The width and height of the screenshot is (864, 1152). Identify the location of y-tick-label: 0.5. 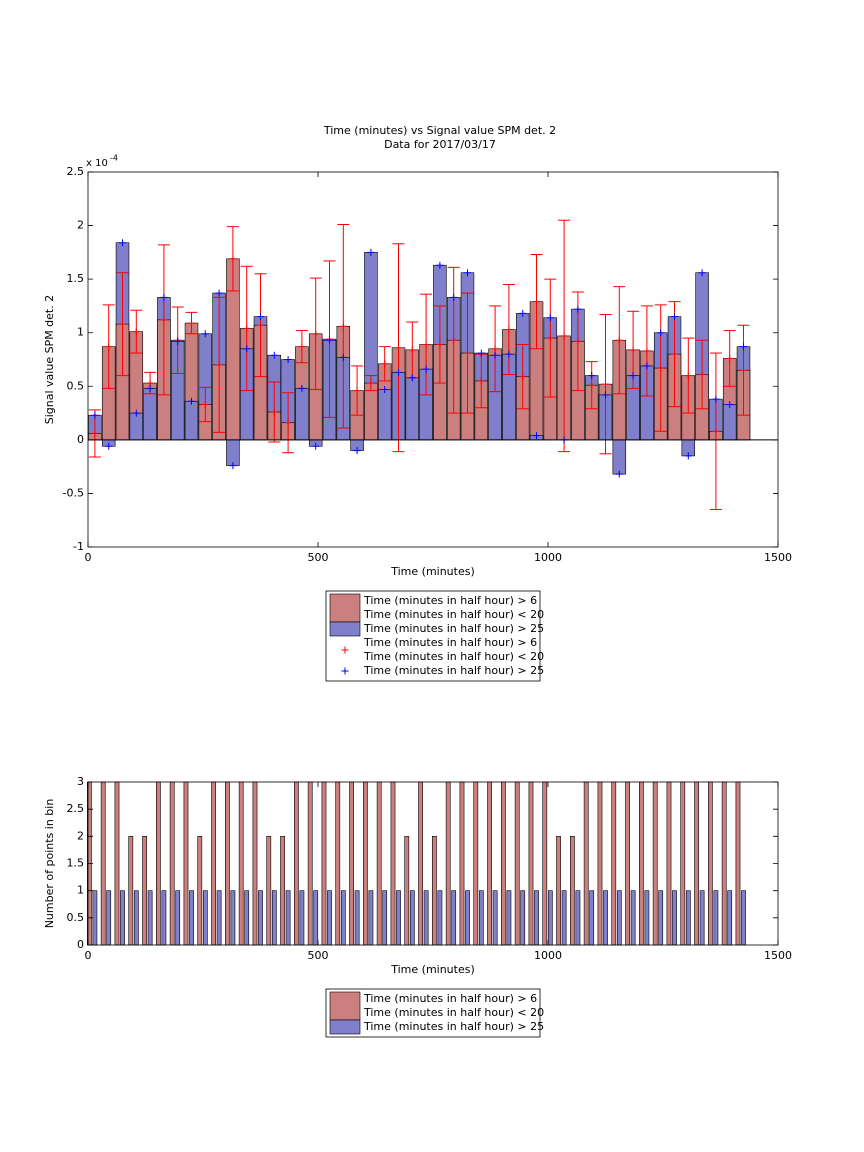
(76, 385).